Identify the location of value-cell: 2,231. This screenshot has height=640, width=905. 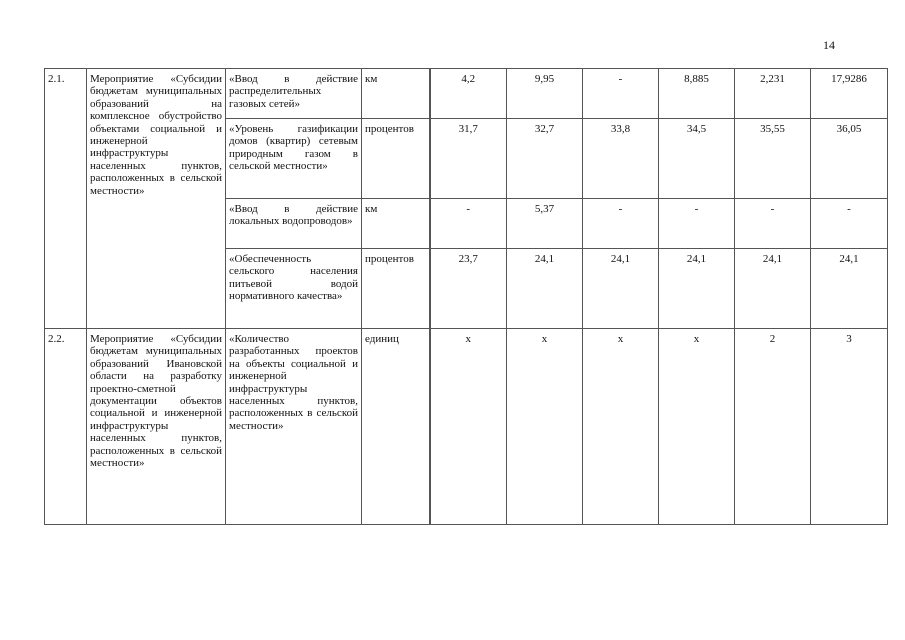
(772, 93).